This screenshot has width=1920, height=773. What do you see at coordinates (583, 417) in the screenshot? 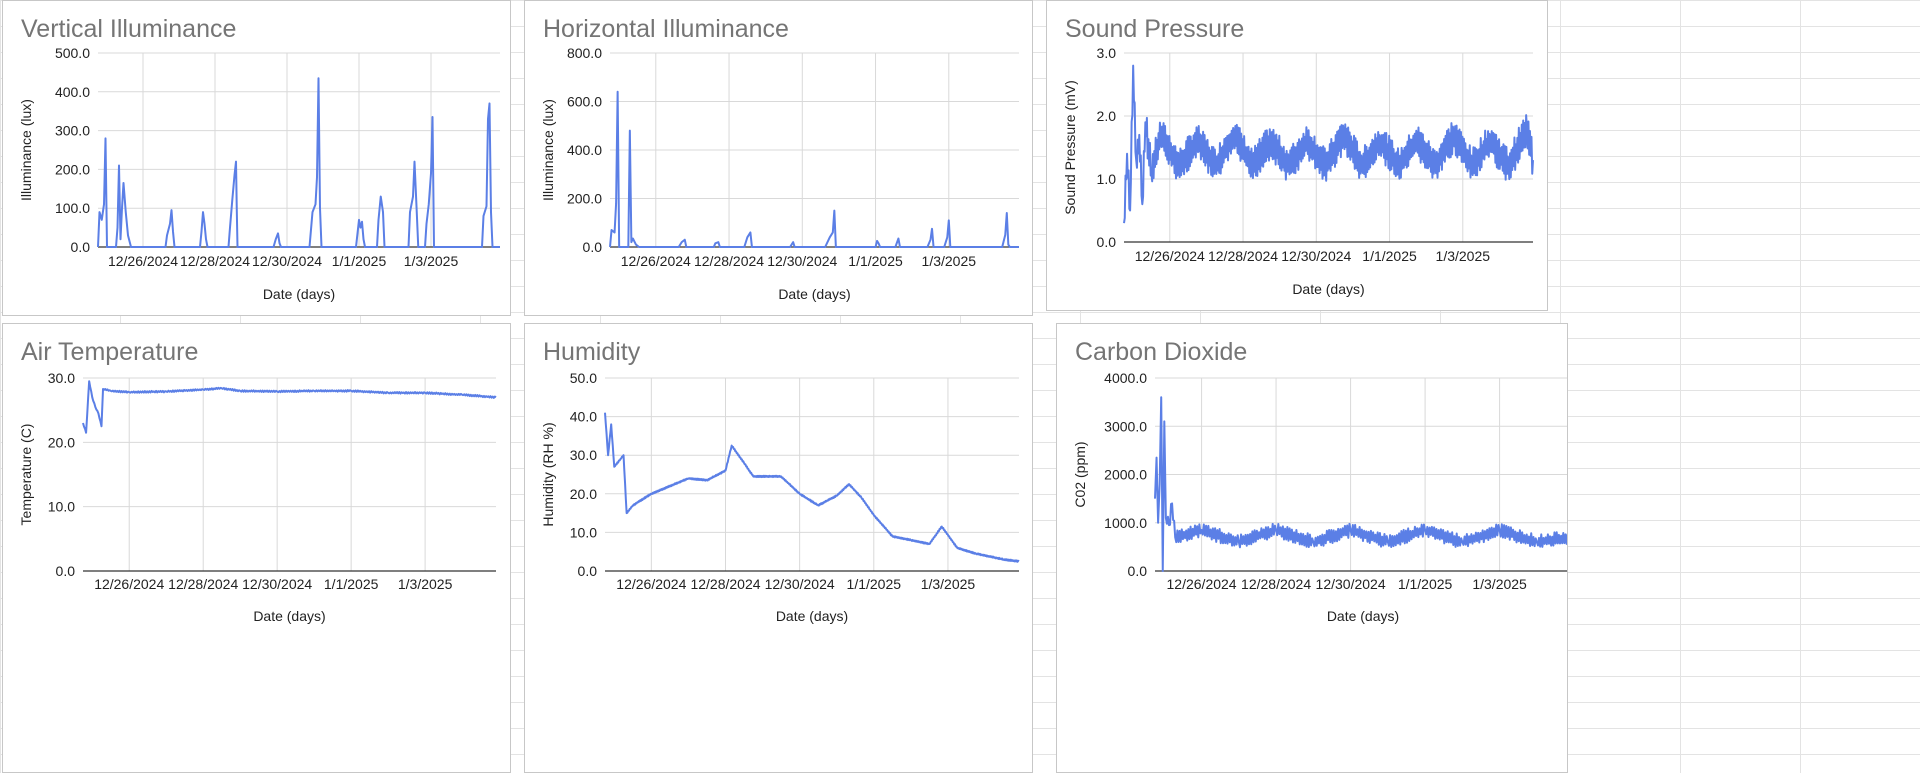
I see `y-tick-label: 40.0` at bounding box center [583, 417].